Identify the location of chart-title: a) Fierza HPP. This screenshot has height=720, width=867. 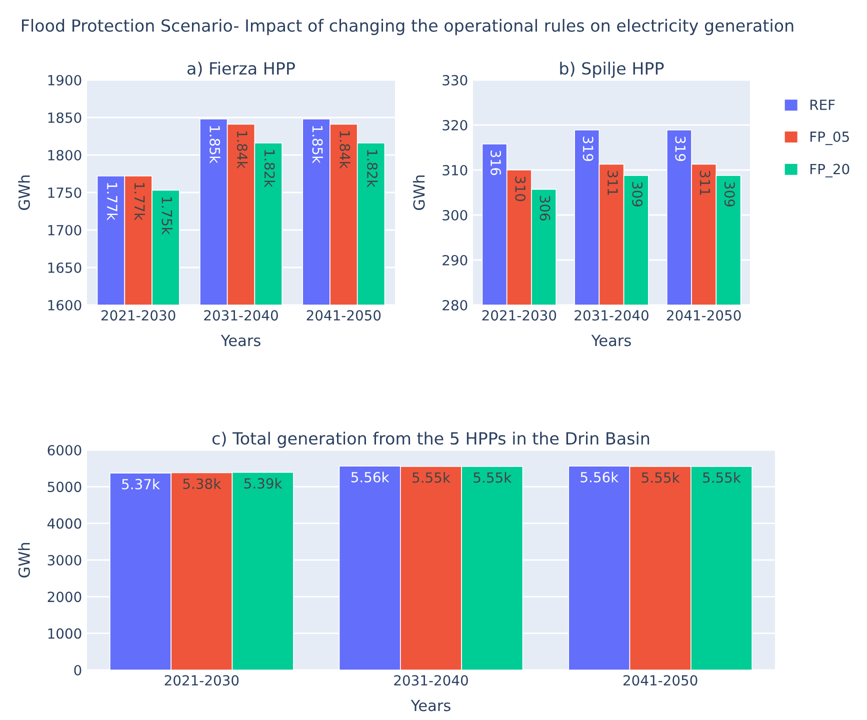
(241, 69).